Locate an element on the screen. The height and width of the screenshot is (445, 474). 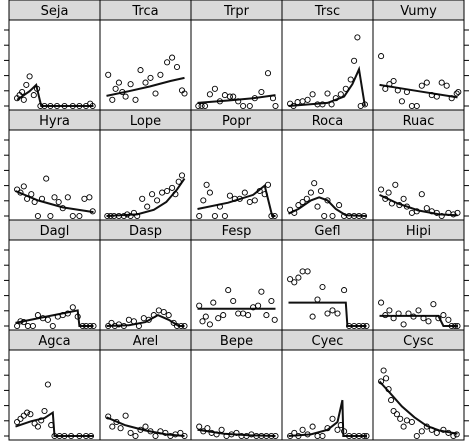
fit-line-seja is located at coordinates (55, 94).